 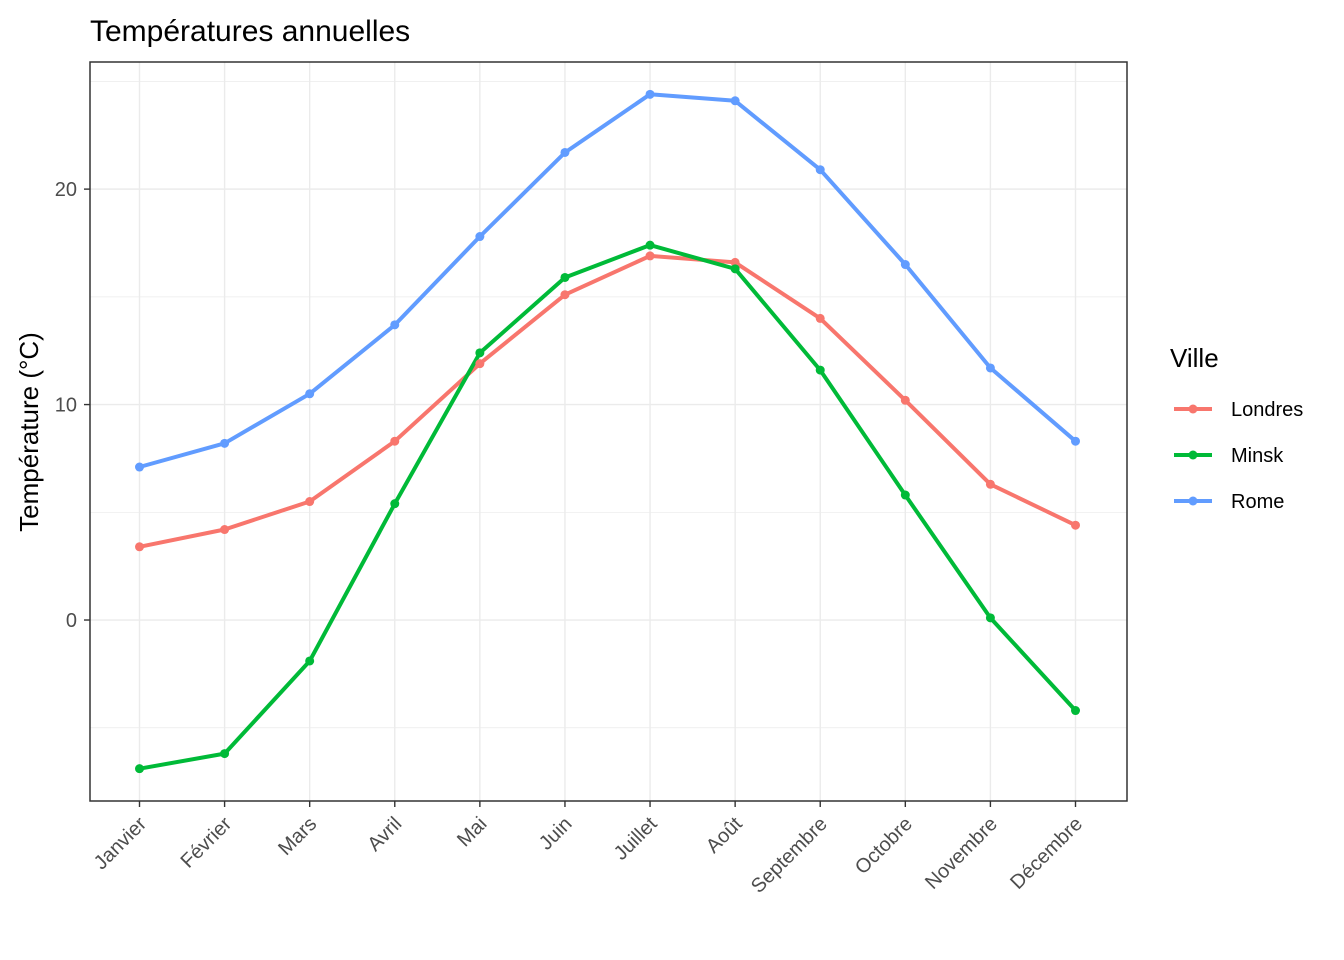 I want to click on x-tick-label: Juillet, so click(x=636, y=839).